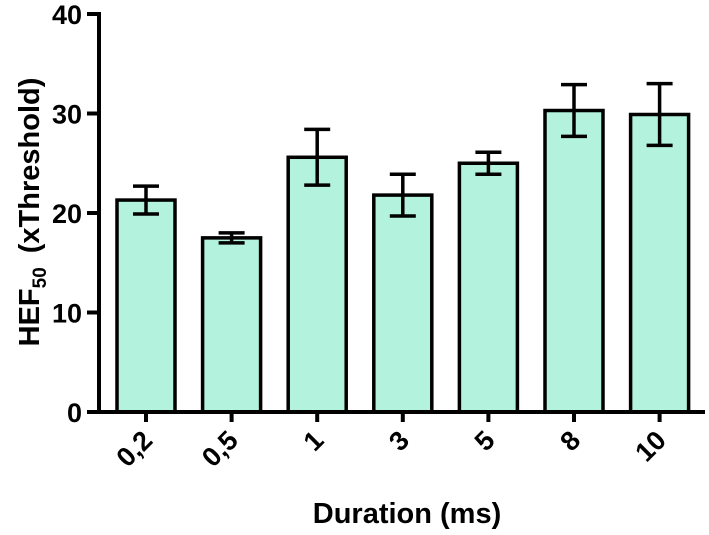  Describe the element at coordinates (67, 214) in the screenshot. I see `y-tick-label-2: 20` at that location.